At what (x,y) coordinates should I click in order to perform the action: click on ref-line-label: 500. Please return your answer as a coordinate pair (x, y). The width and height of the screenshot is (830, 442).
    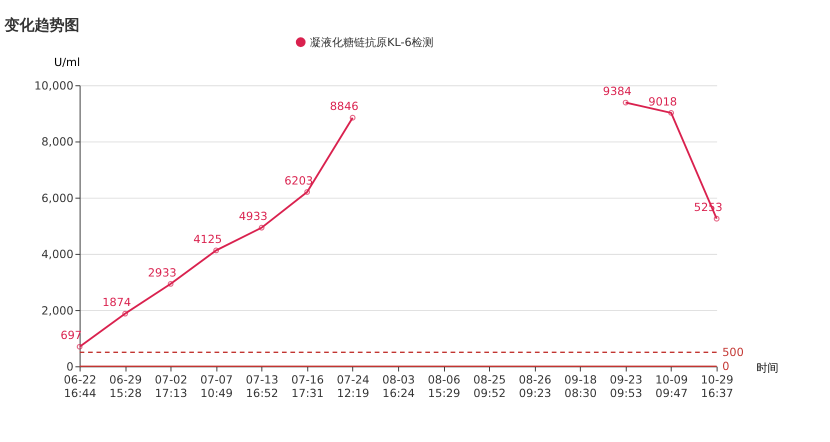
    Looking at the image, I should click on (733, 353).